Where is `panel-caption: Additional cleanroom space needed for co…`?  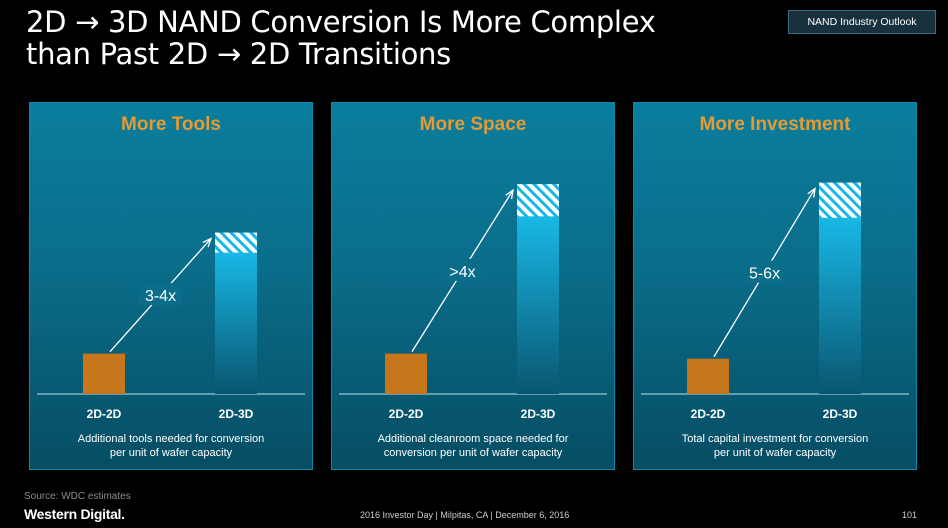
panel-caption: Additional cleanroom space needed for co… is located at coordinates (473, 446).